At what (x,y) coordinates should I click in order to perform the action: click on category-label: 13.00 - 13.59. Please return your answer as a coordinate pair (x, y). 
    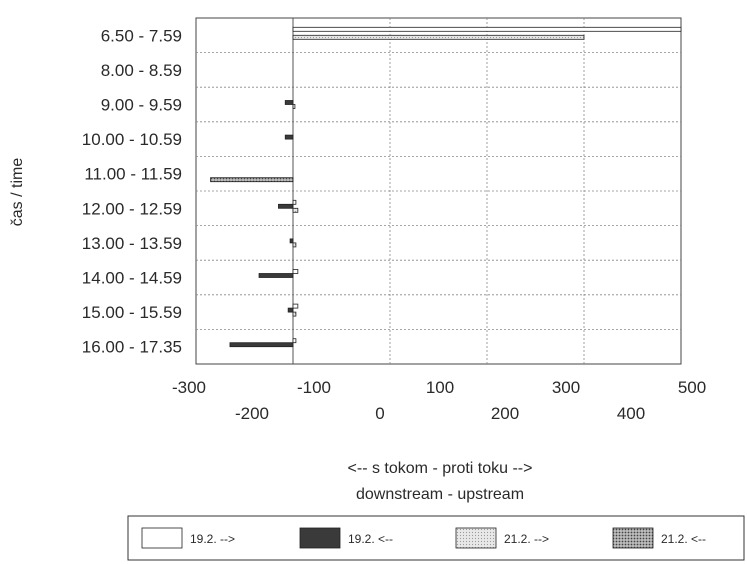
    Looking at the image, I should click on (132, 243).